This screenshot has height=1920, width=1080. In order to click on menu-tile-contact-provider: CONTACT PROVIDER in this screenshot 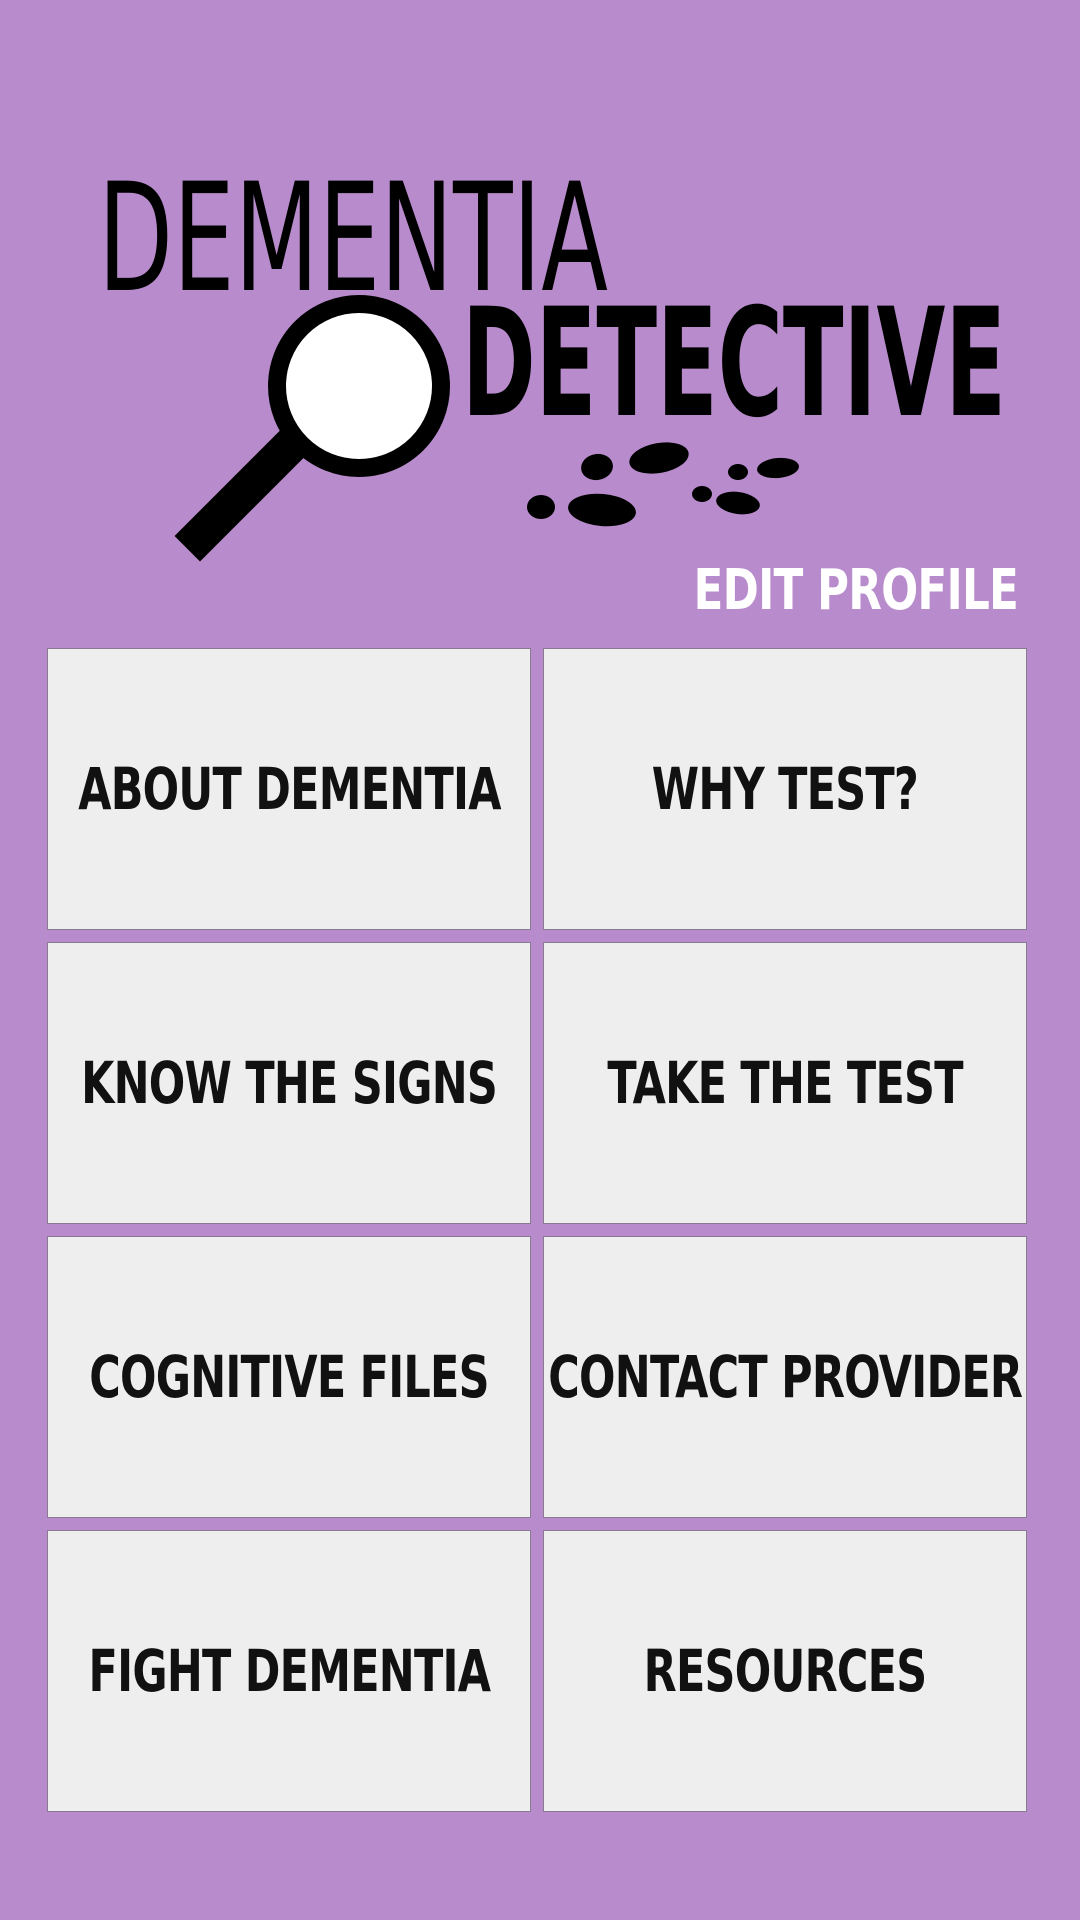, I will do `click(785, 1377)`.